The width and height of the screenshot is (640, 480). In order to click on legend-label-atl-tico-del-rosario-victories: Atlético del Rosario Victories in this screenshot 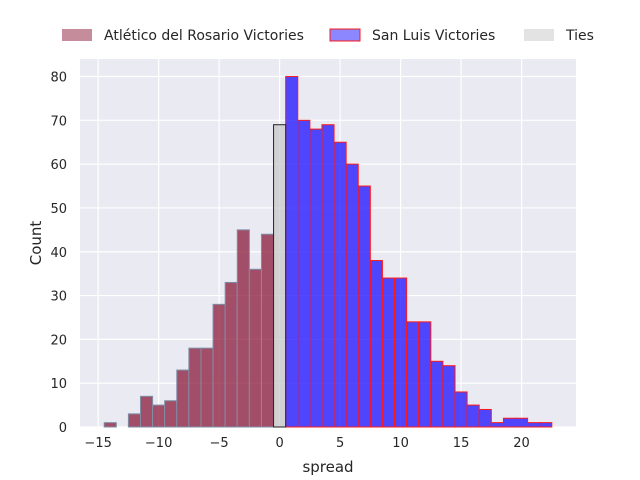, I will do `click(204, 36)`.